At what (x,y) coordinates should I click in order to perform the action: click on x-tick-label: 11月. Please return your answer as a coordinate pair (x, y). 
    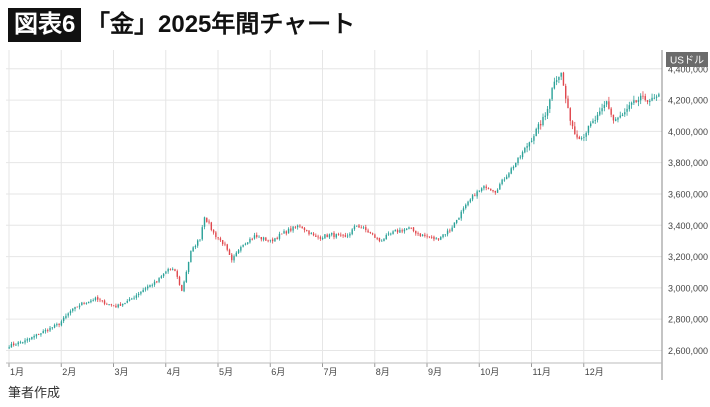
    Looking at the image, I should click on (542, 372).